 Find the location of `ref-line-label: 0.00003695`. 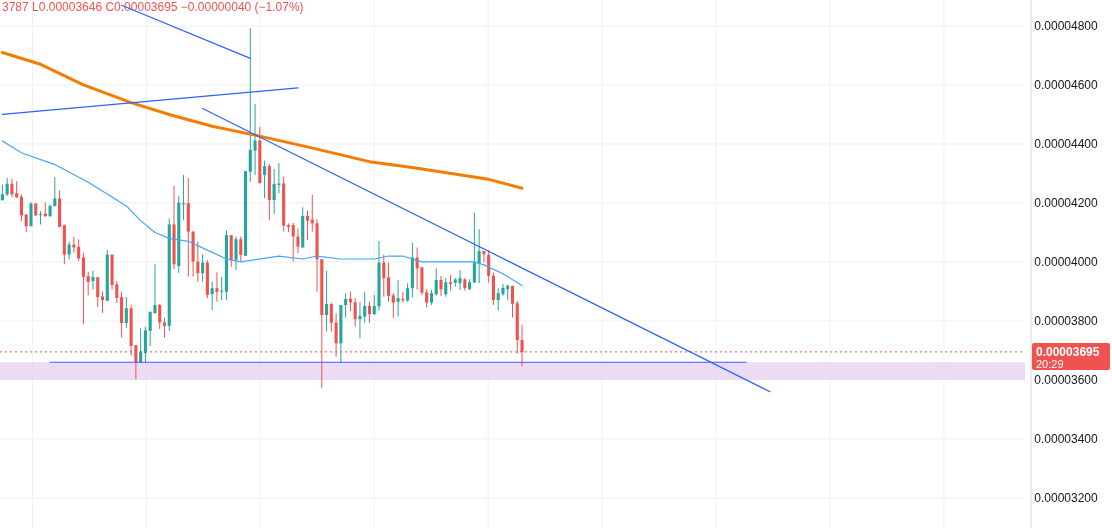

ref-line-label: 0.00003695 is located at coordinates (1068, 352).